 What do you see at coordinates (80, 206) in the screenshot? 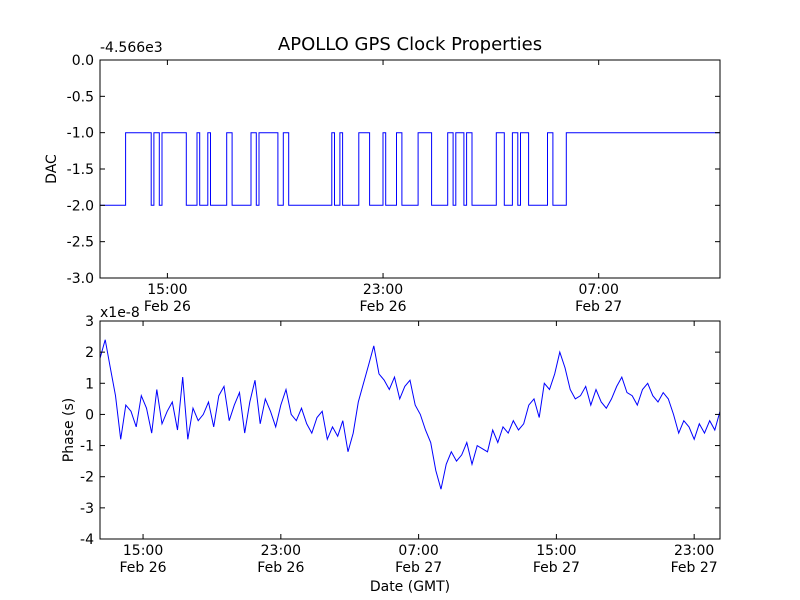
I see `dac-ytick-label: -2.0` at bounding box center [80, 206].